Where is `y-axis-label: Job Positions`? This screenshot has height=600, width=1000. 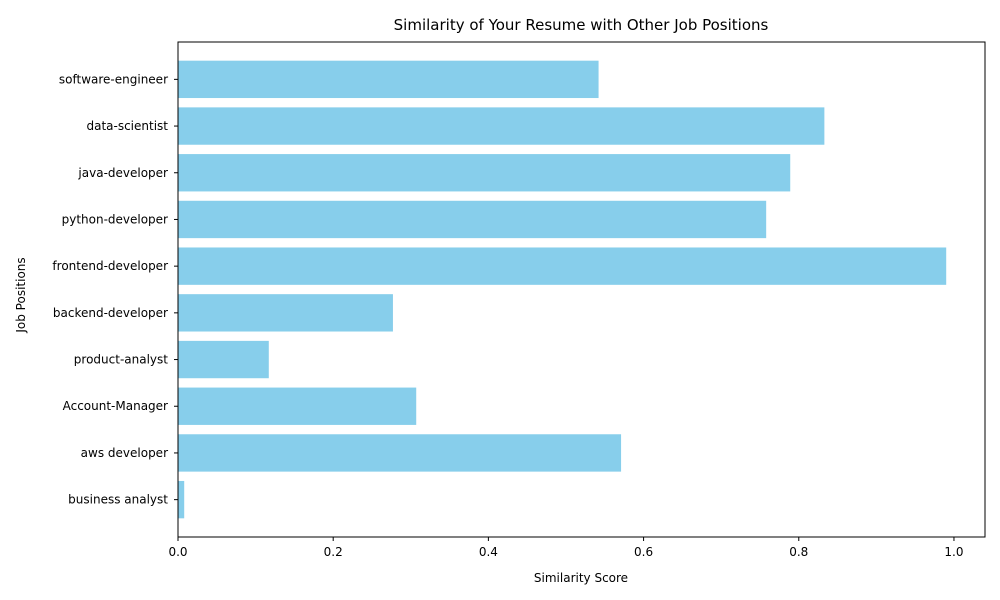 y-axis-label: Job Positions is located at coordinates (21, 295).